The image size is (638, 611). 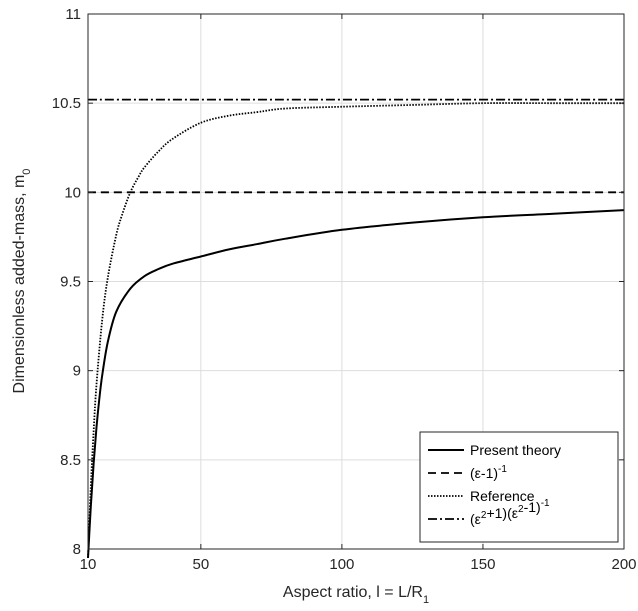 I want to click on legend-label-2: (ε-1)-1, so click(x=488, y=472).